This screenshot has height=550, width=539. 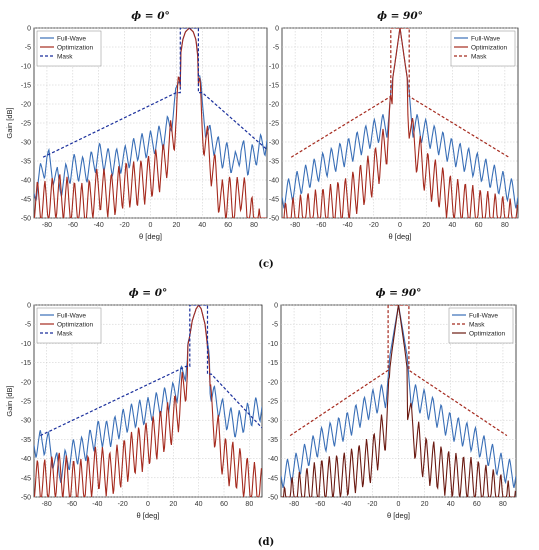 What do you see at coordinates (266, 264) in the screenshot?
I see `panel-label-c: (c)` at bounding box center [266, 264].